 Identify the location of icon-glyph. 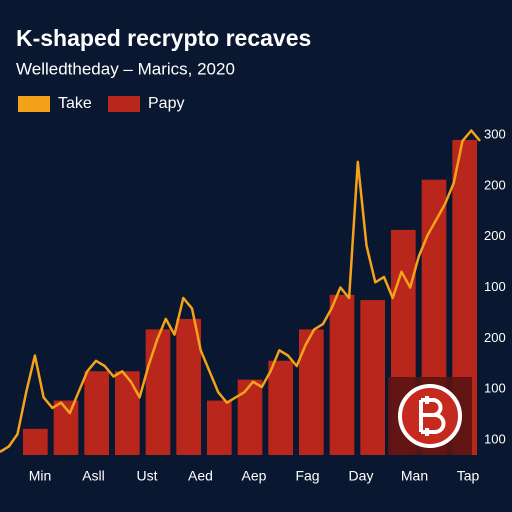
(432, 416).